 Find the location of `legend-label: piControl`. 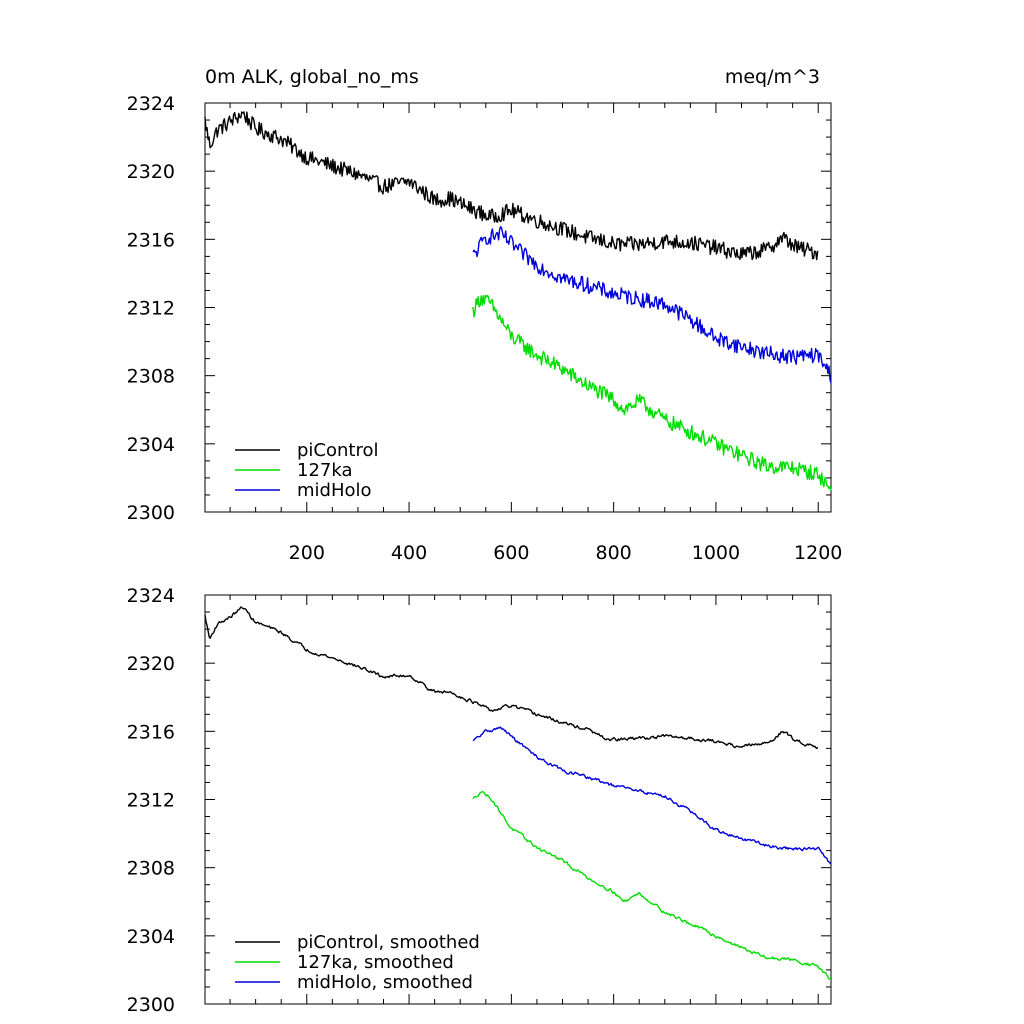

legend-label: piControl is located at coordinates (338, 450).